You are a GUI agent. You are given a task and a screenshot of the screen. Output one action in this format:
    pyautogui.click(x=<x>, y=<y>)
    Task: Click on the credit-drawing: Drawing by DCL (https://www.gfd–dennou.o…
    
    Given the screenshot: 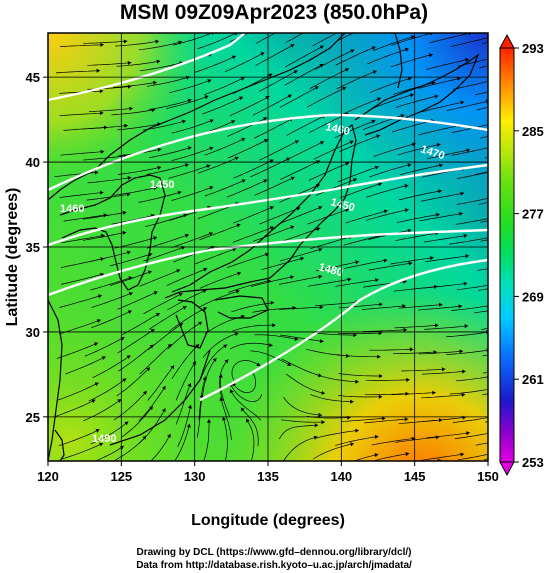 What is the action you would take?
    pyautogui.click(x=274, y=552)
    